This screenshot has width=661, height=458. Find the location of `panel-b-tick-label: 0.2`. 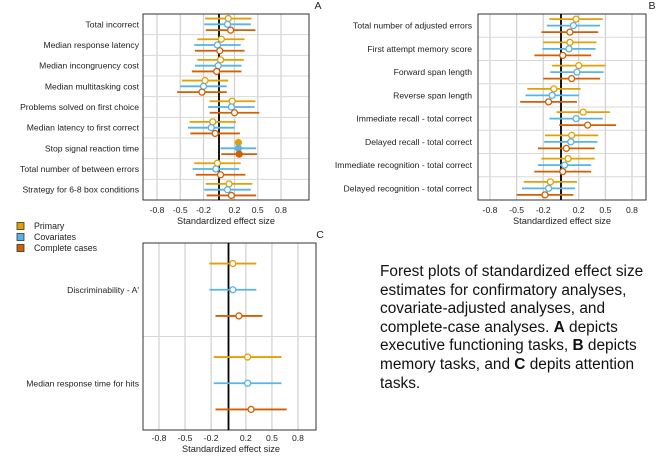

panel-b-tick-label: 0.2 is located at coordinates (579, 210).